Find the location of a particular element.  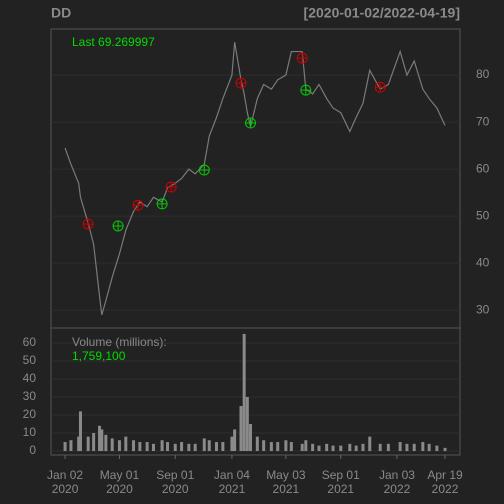

y-tick-label: 80 is located at coordinates (483, 74).